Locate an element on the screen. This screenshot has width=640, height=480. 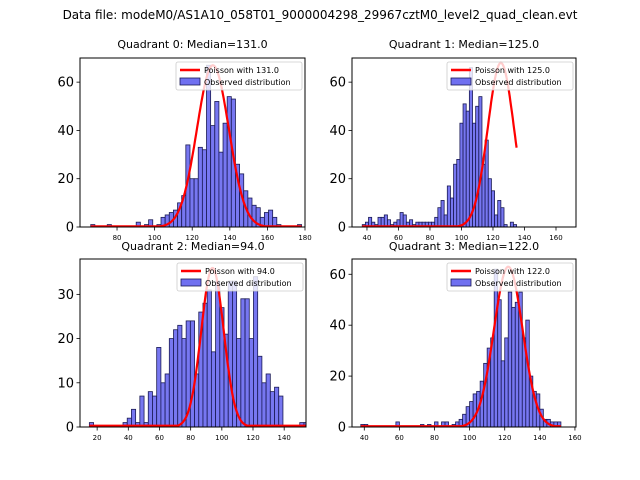
subplot-title: Quadrant 2: Median=94.0 is located at coordinates (192, 246).